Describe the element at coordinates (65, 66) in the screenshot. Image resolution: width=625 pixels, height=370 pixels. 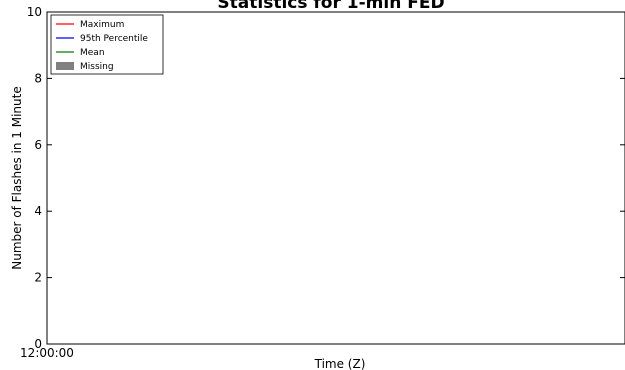
I see `legend-swatch-missing` at that location.